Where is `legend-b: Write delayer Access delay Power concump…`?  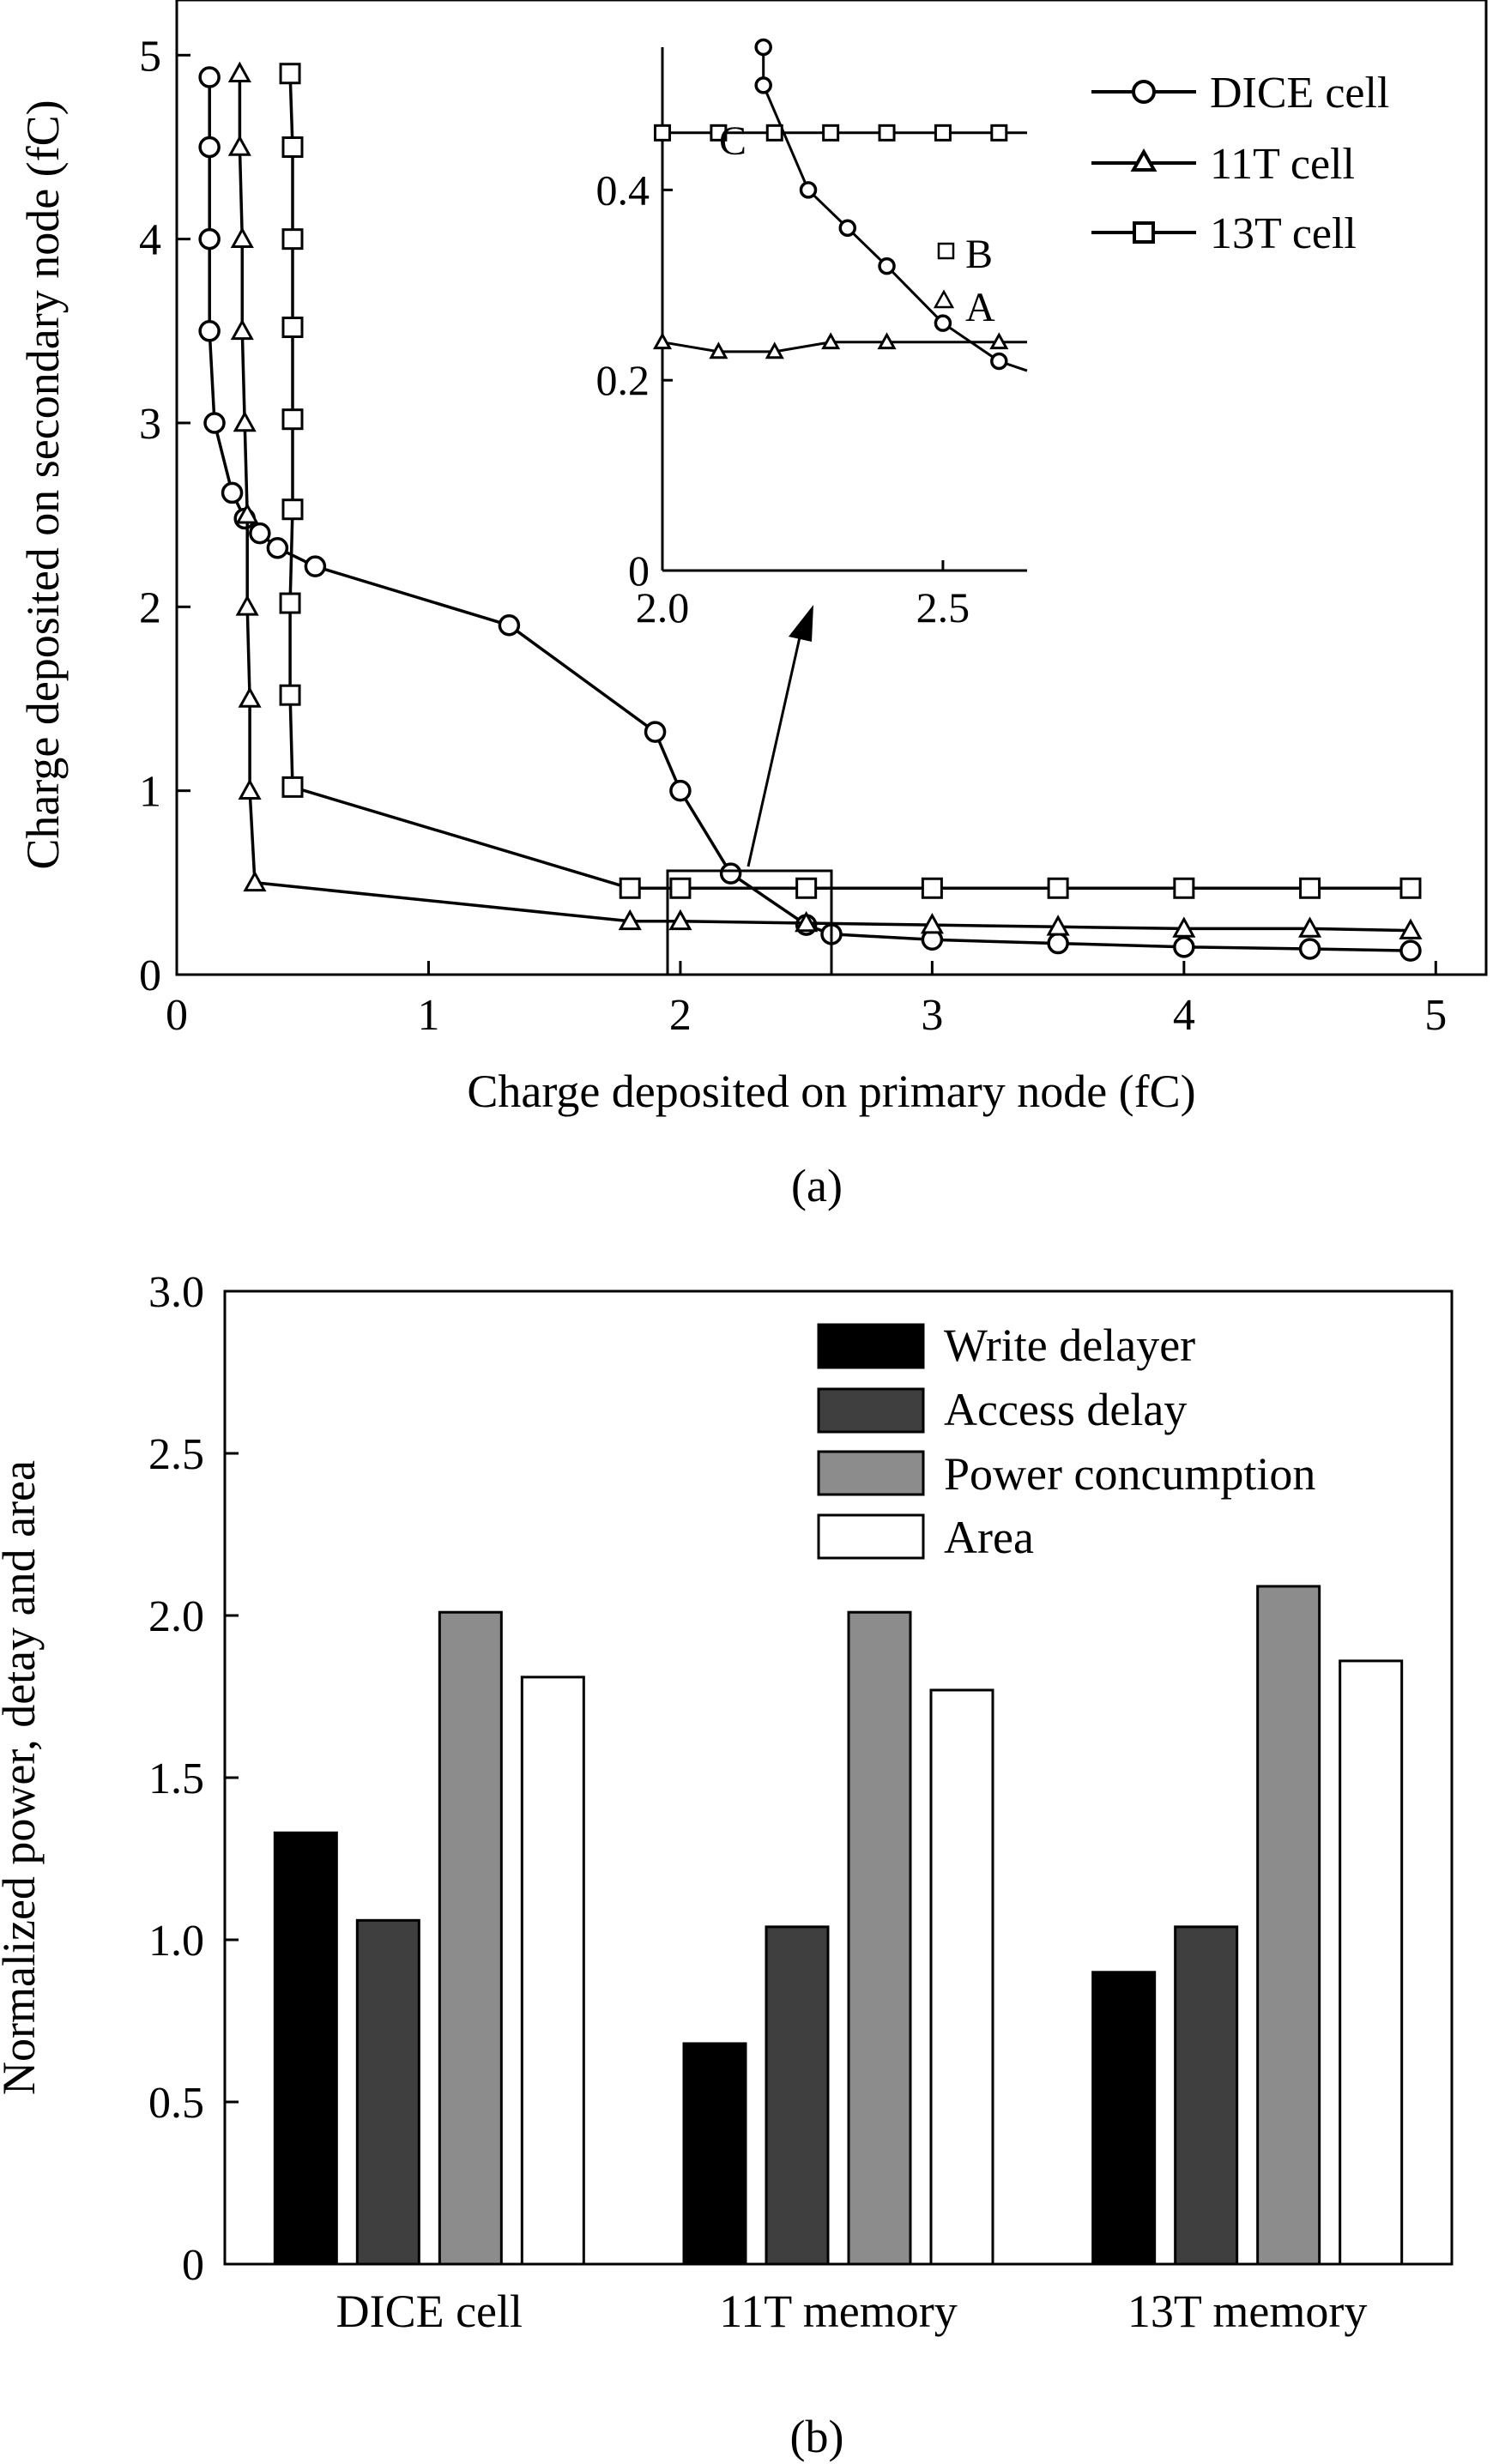
legend-b: Write delayer Access delay Power concump… is located at coordinates (1066, 1441).